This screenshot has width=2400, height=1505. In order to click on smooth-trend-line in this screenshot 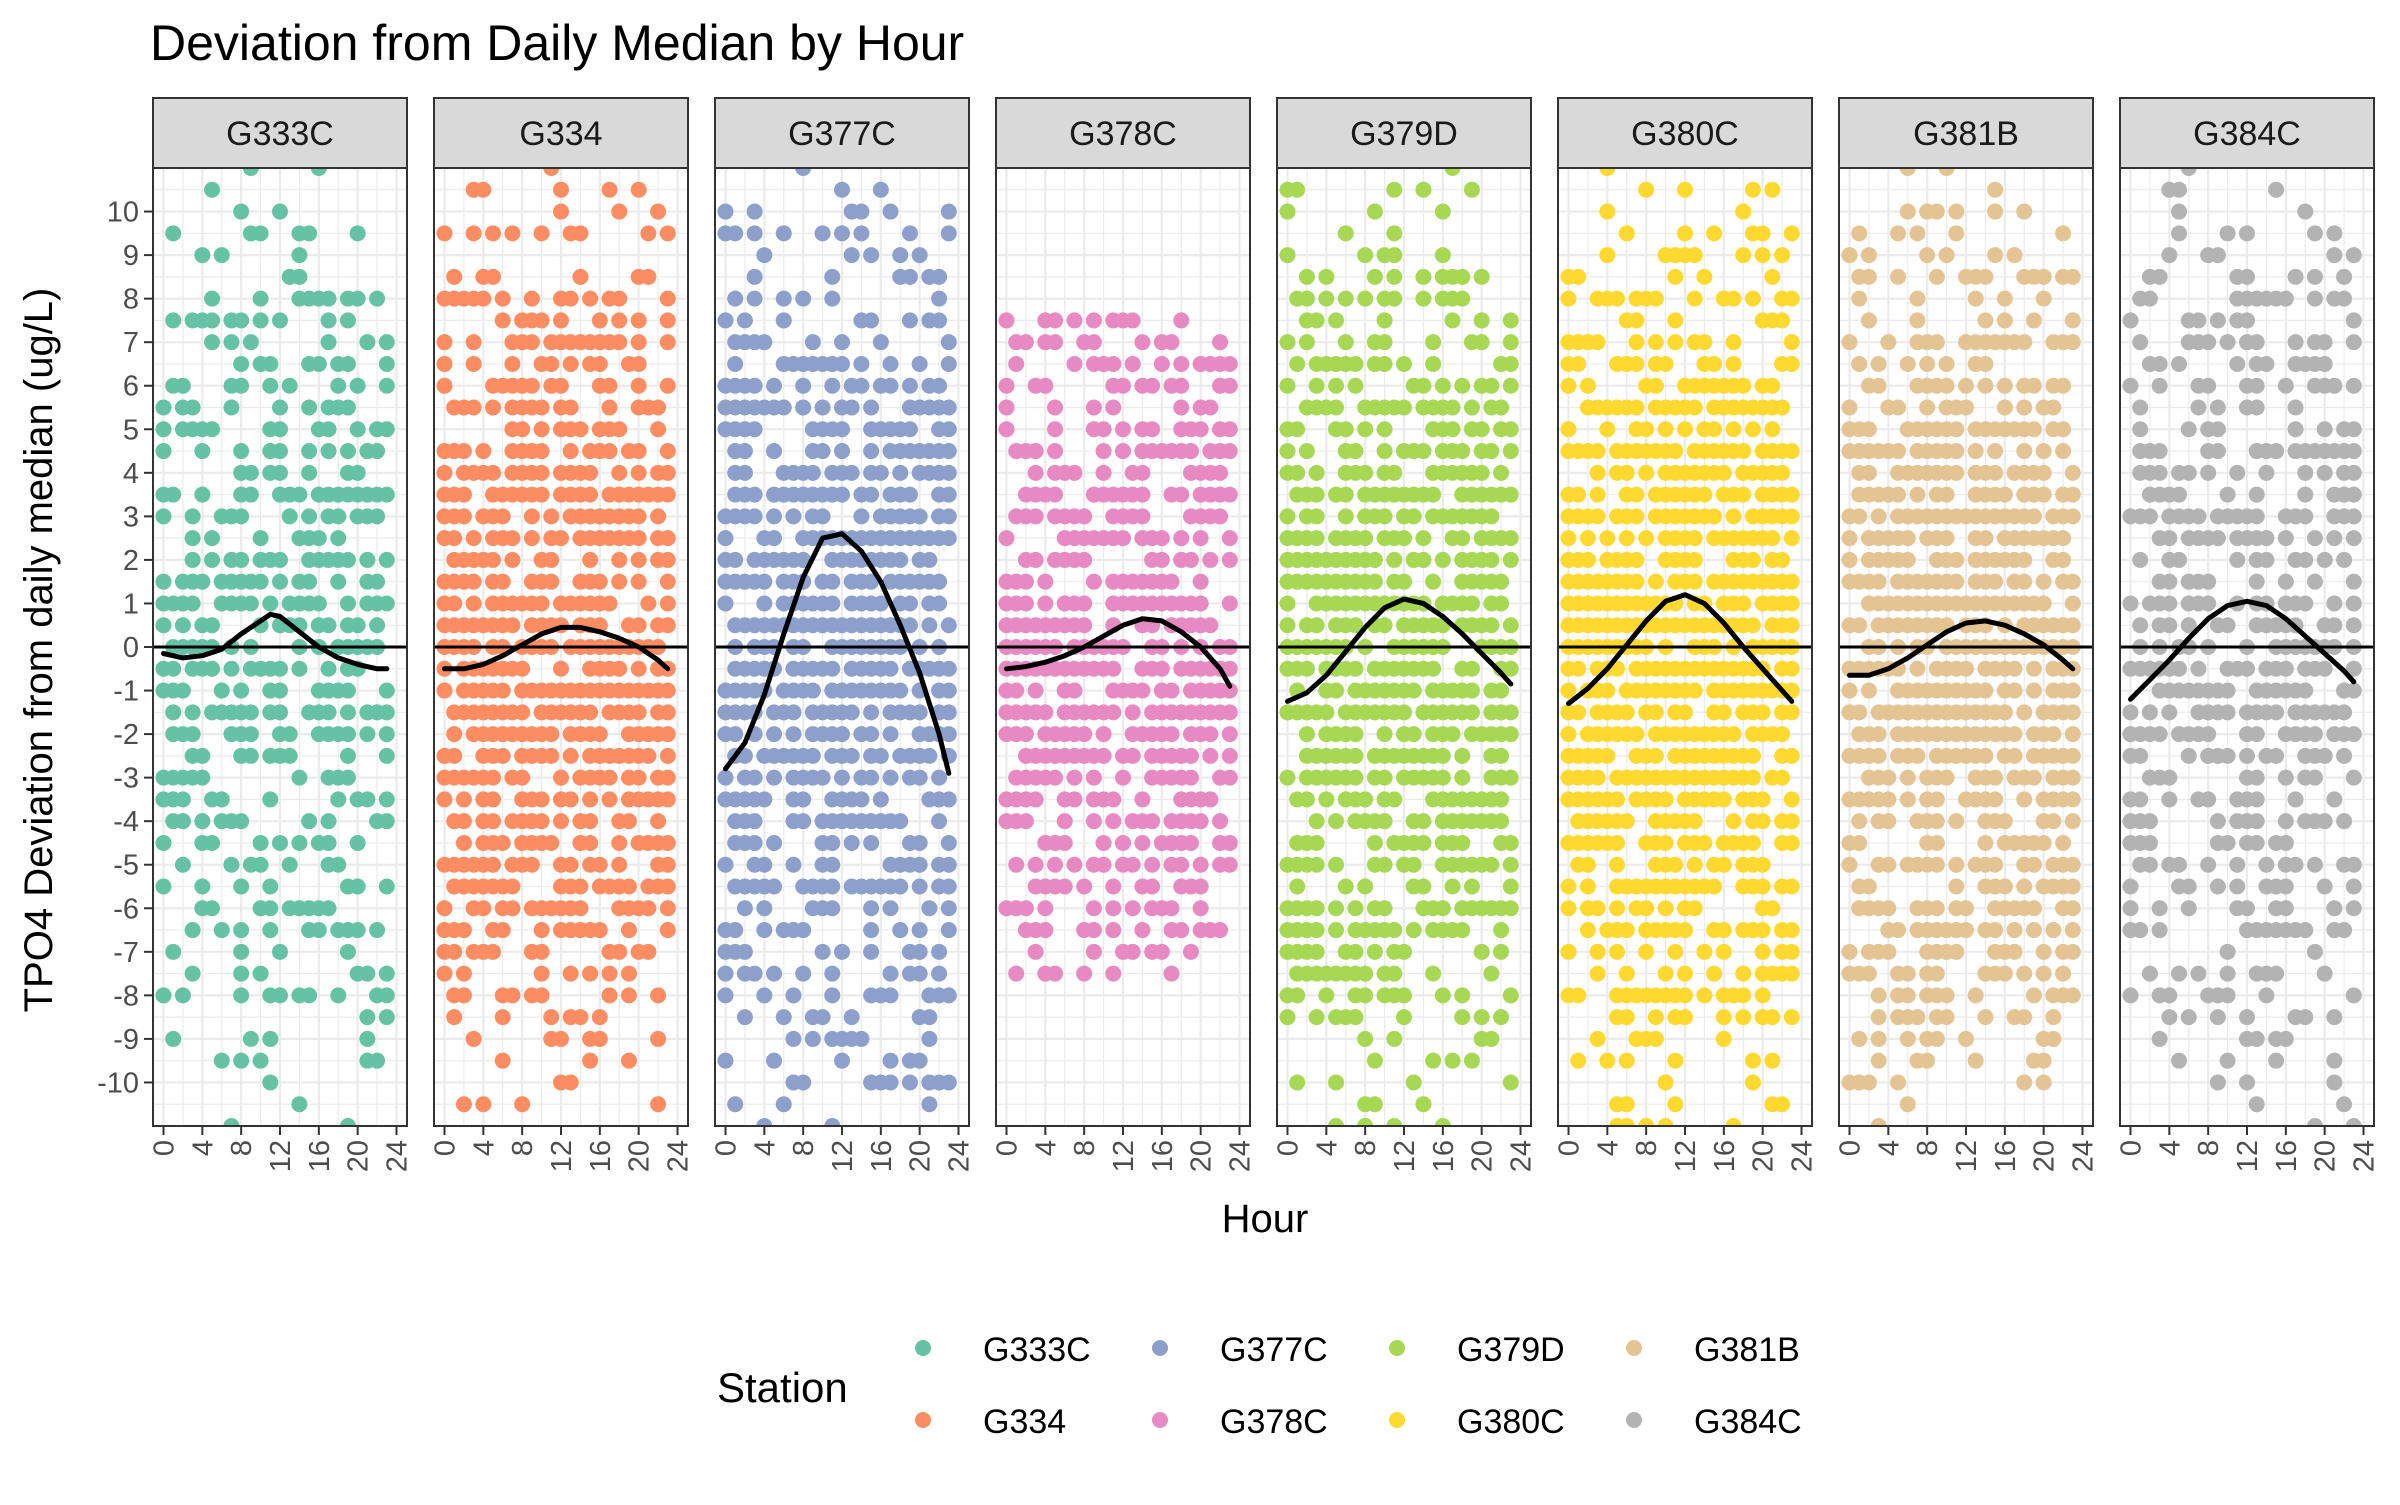, I will do `click(275, 641)`.